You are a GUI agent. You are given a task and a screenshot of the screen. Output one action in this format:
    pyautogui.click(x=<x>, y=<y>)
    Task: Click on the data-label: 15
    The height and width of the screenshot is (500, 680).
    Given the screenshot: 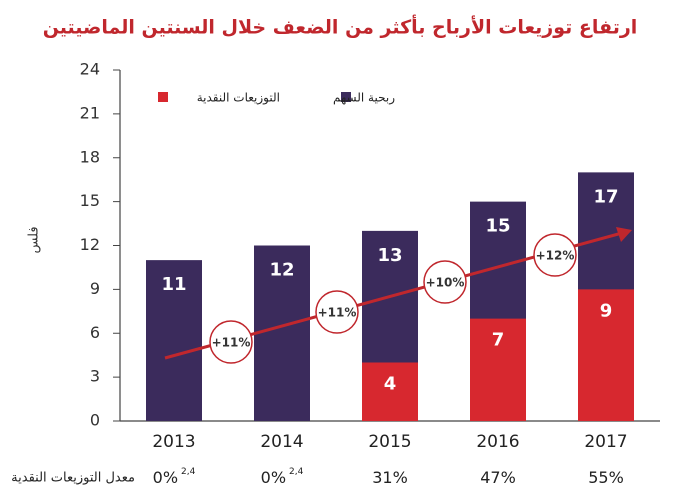 What is the action you would take?
    pyautogui.click(x=497, y=226)
    